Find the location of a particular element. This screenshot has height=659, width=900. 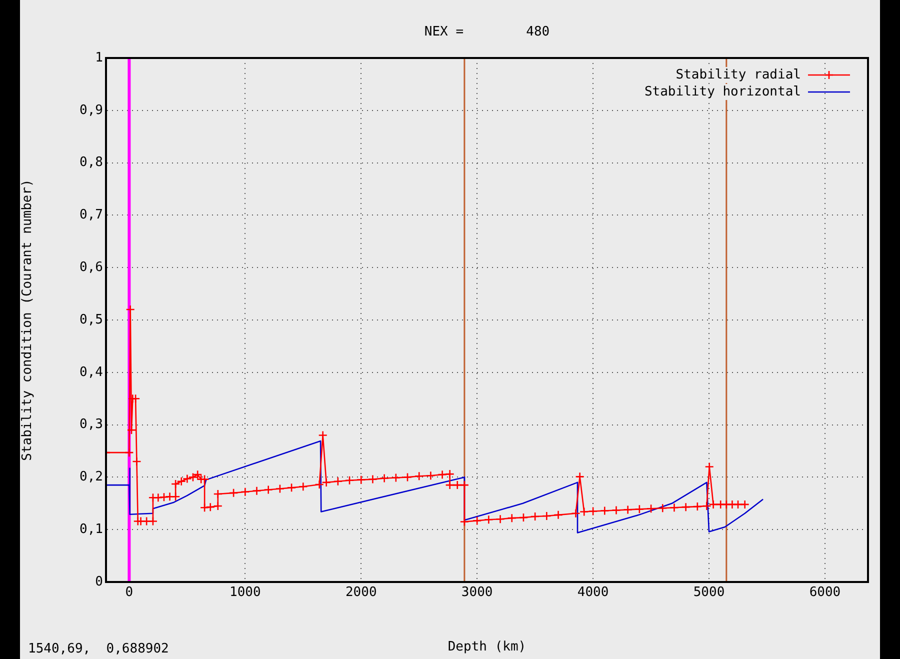

y-tick-label: 0,4 is located at coordinates (92, 372).